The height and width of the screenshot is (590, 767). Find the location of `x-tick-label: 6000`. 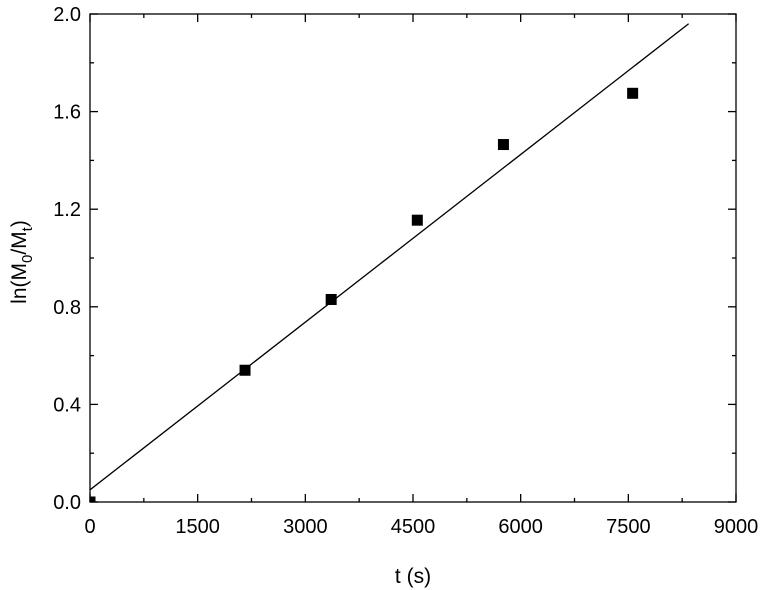

x-tick-label: 6000 is located at coordinates (520, 527).